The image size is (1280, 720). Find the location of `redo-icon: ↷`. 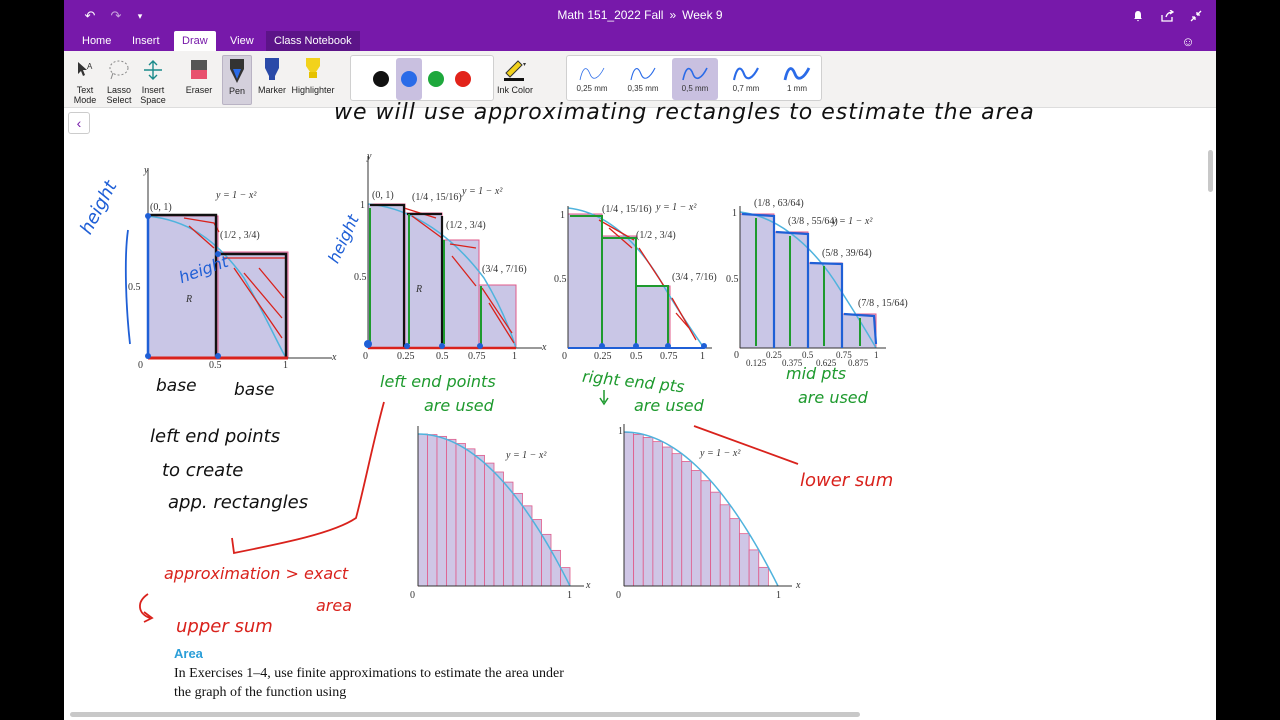

redo-icon: ↷ is located at coordinates (116, 15).